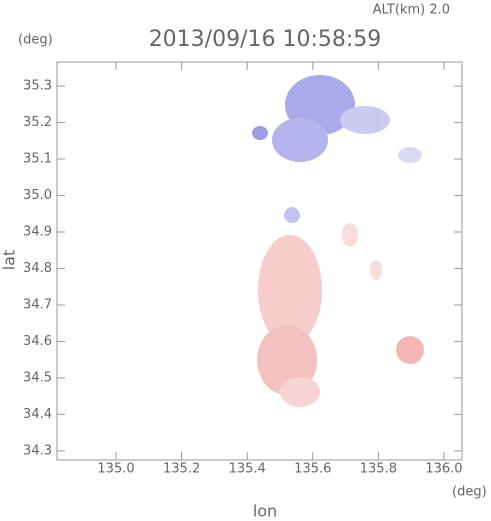  I want to click on y-tick-label: 34.5, so click(37, 377).